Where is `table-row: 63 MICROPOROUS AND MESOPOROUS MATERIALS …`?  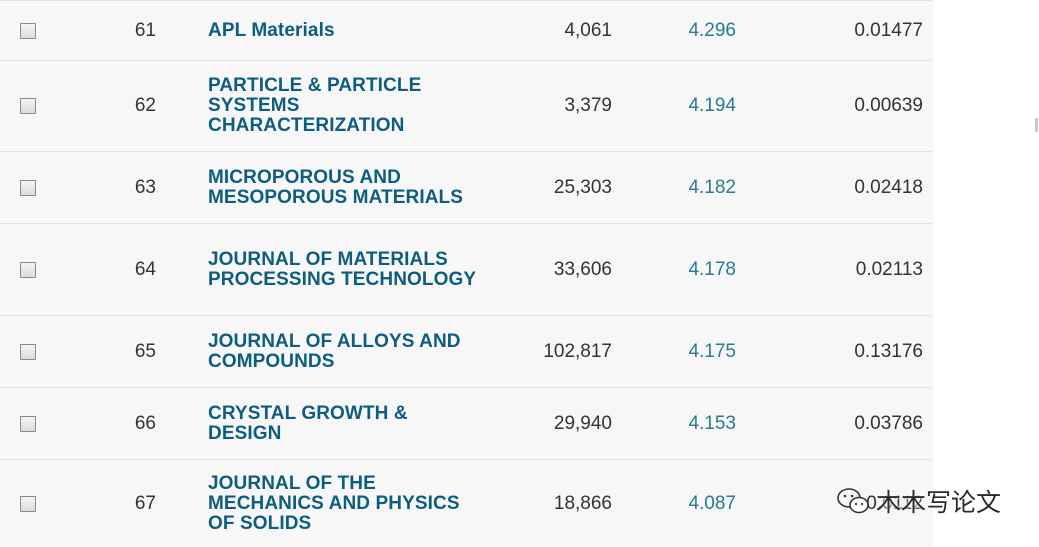
table-row: 63 MICROPOROUS AND MESOPOROUS MATERIALS … is located at coordinates (466, 188).